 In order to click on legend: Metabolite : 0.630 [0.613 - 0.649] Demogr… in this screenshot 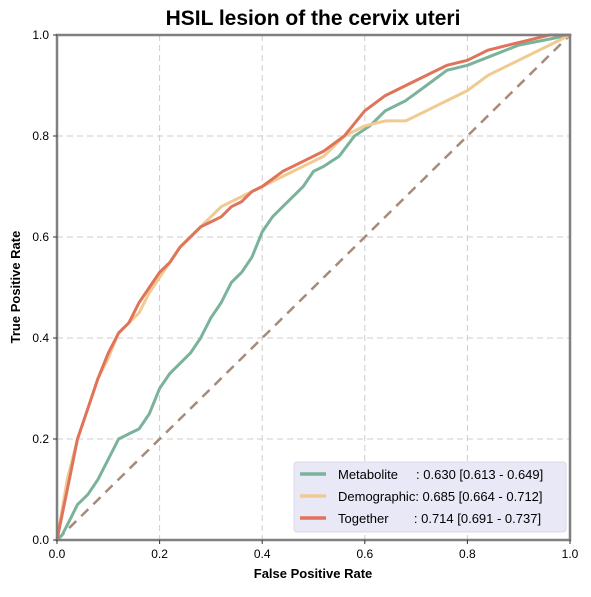, I will do `click(430, 497)`.